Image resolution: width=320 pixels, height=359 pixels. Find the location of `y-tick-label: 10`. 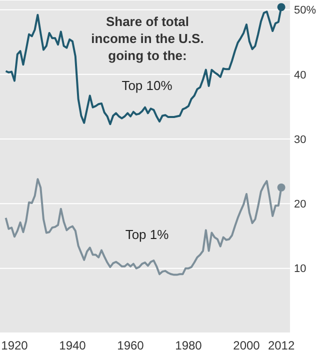

y-tick-label: 10 is located at coordinates (300, 269).